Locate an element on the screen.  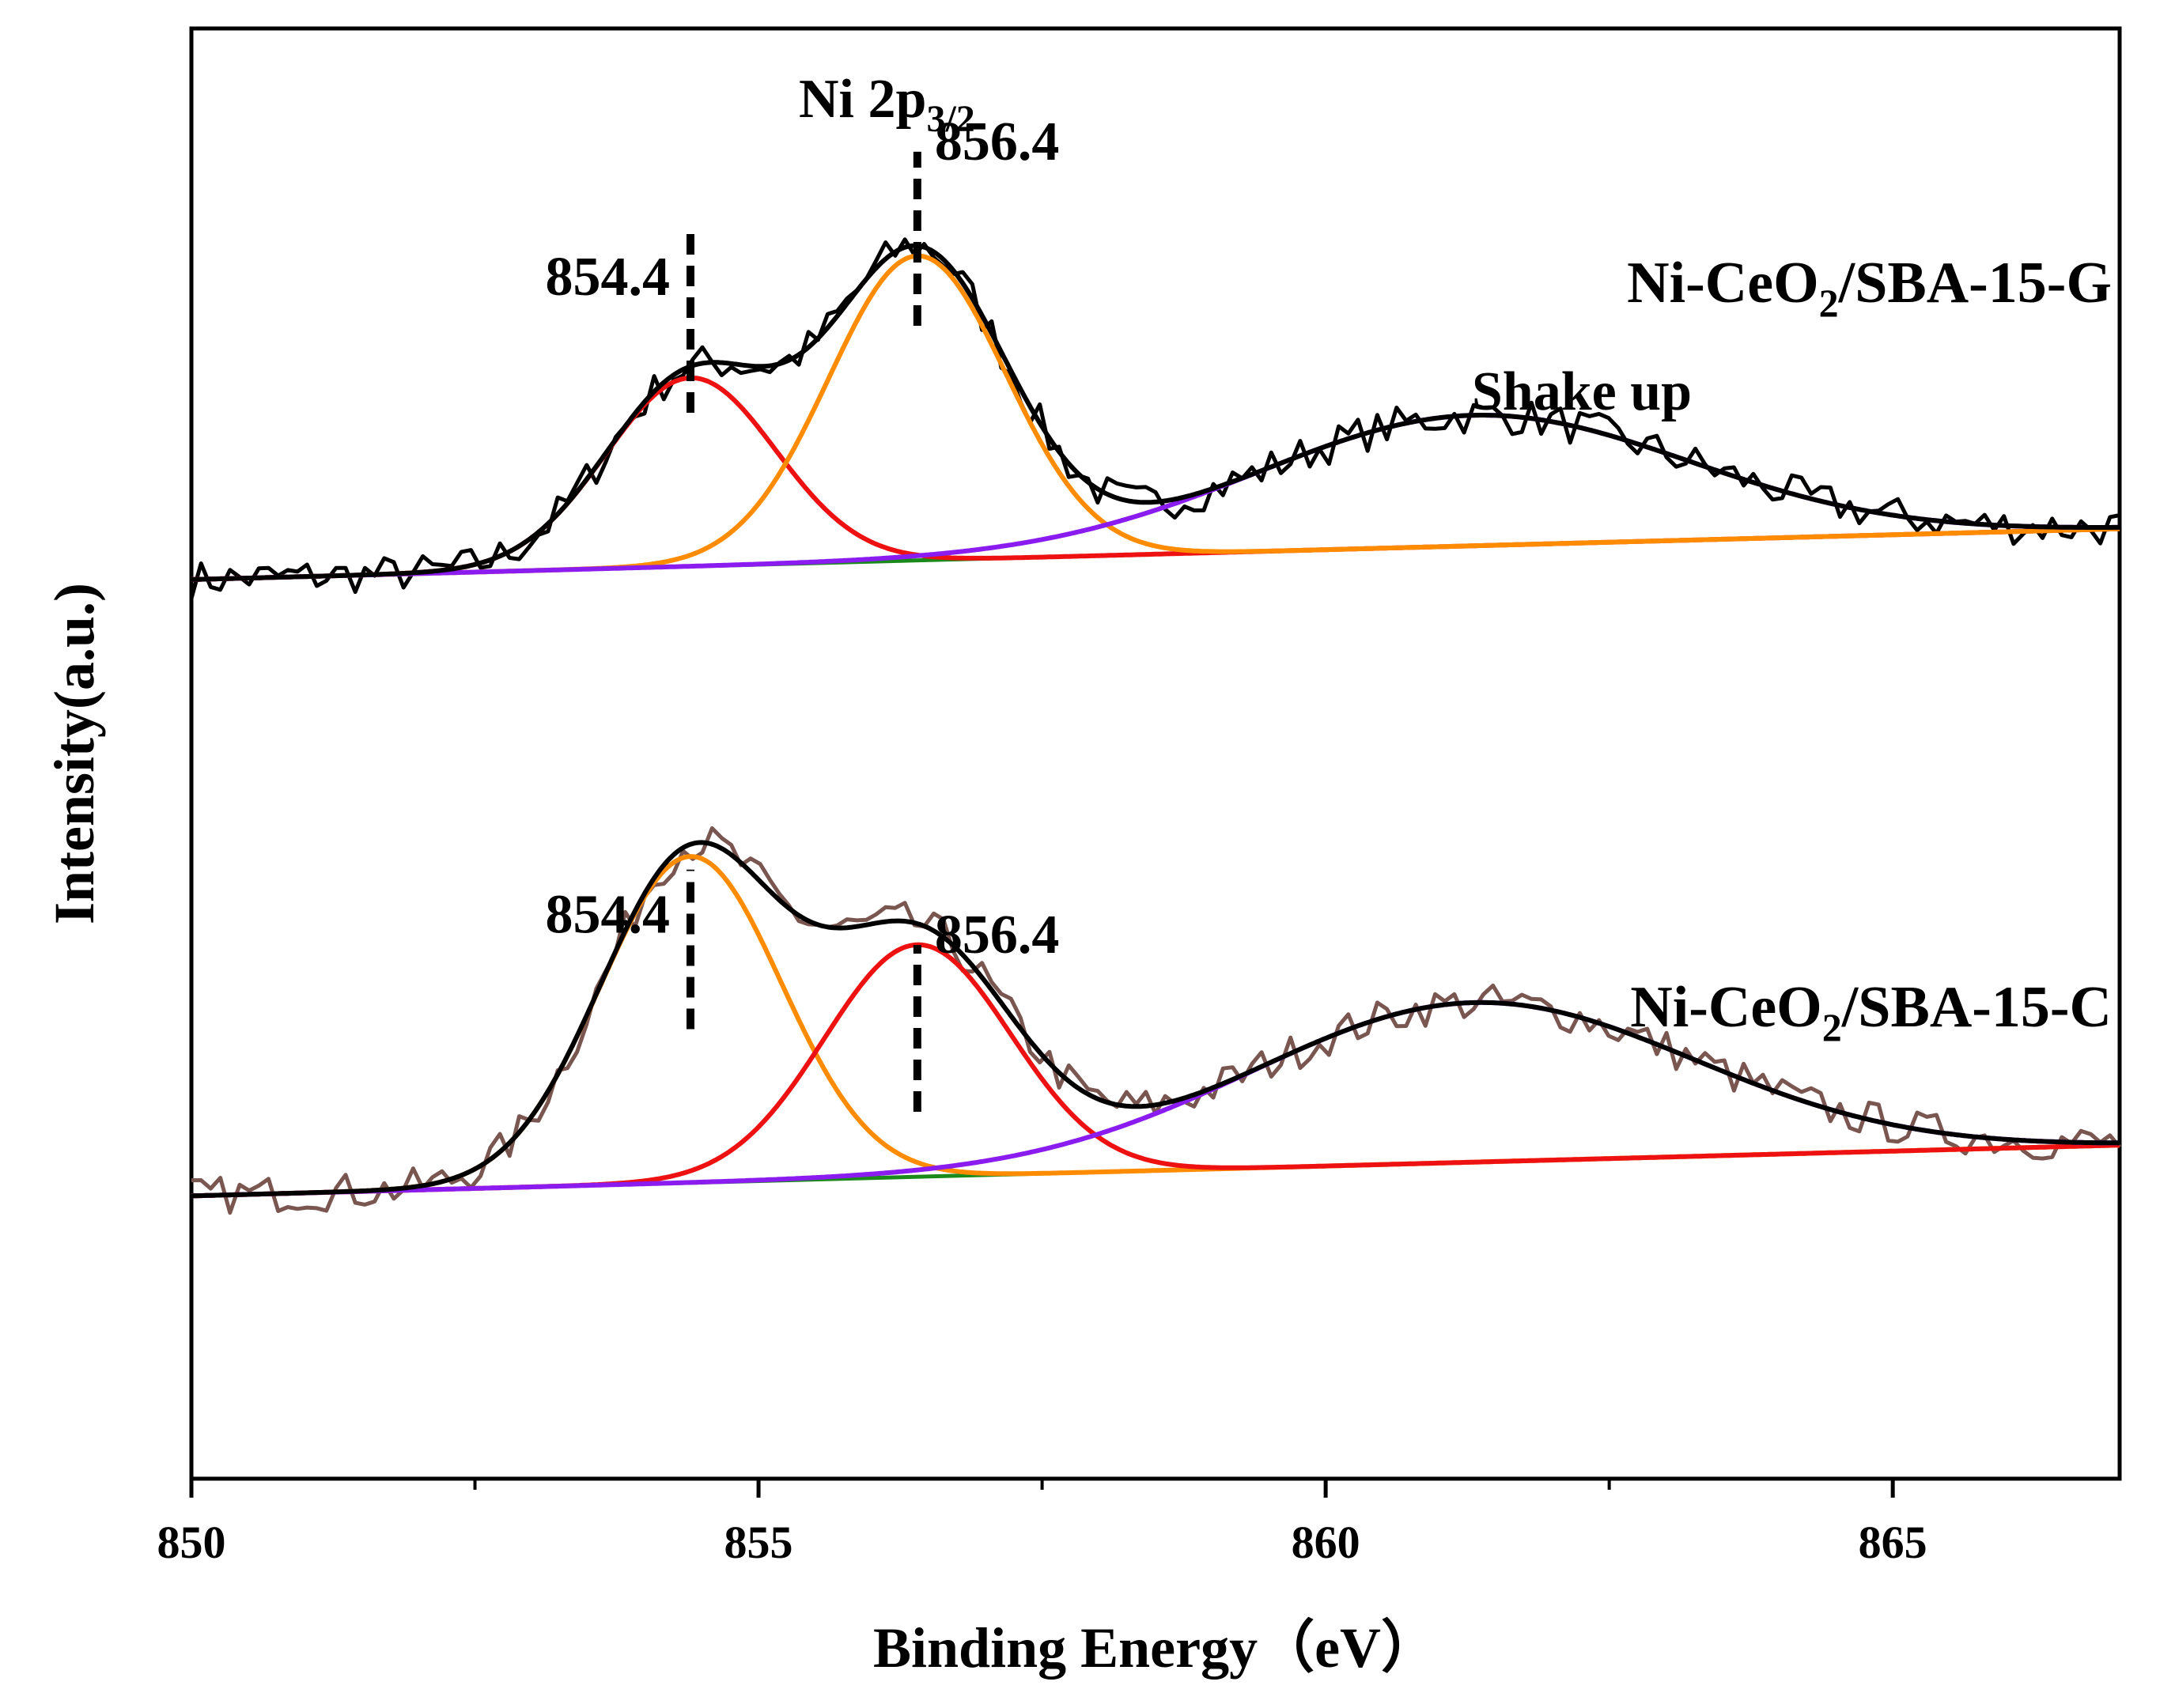
x-axis-ticks: 850 855 860 865 is located at coordinates (1042, 1524).